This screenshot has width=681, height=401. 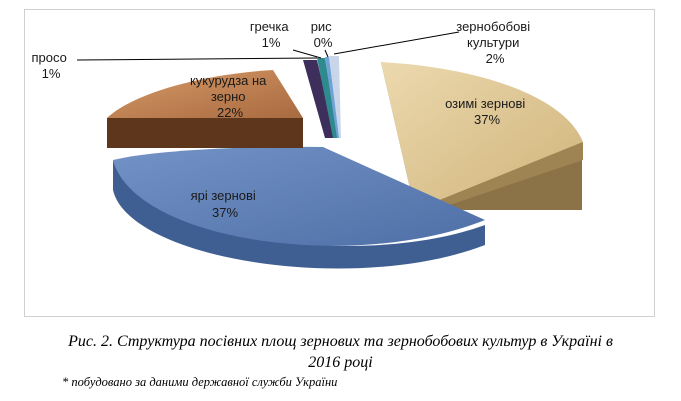 I want to click on slice-ozymi-top, so click(x=482, y=136).